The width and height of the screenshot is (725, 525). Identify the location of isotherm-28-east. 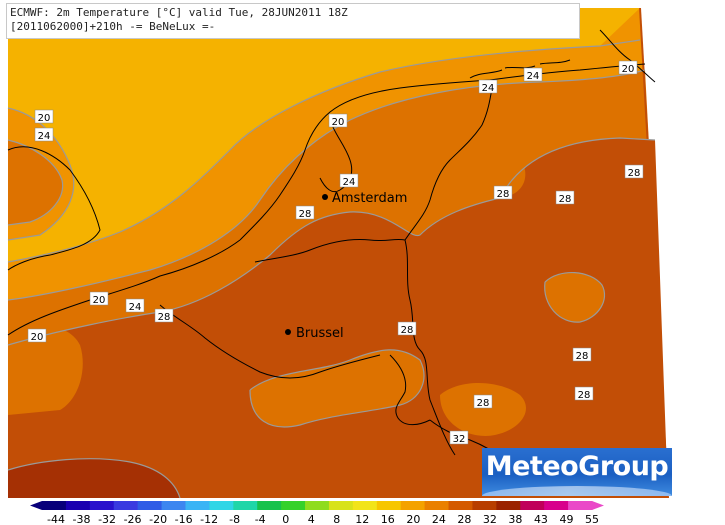
(575, 297).